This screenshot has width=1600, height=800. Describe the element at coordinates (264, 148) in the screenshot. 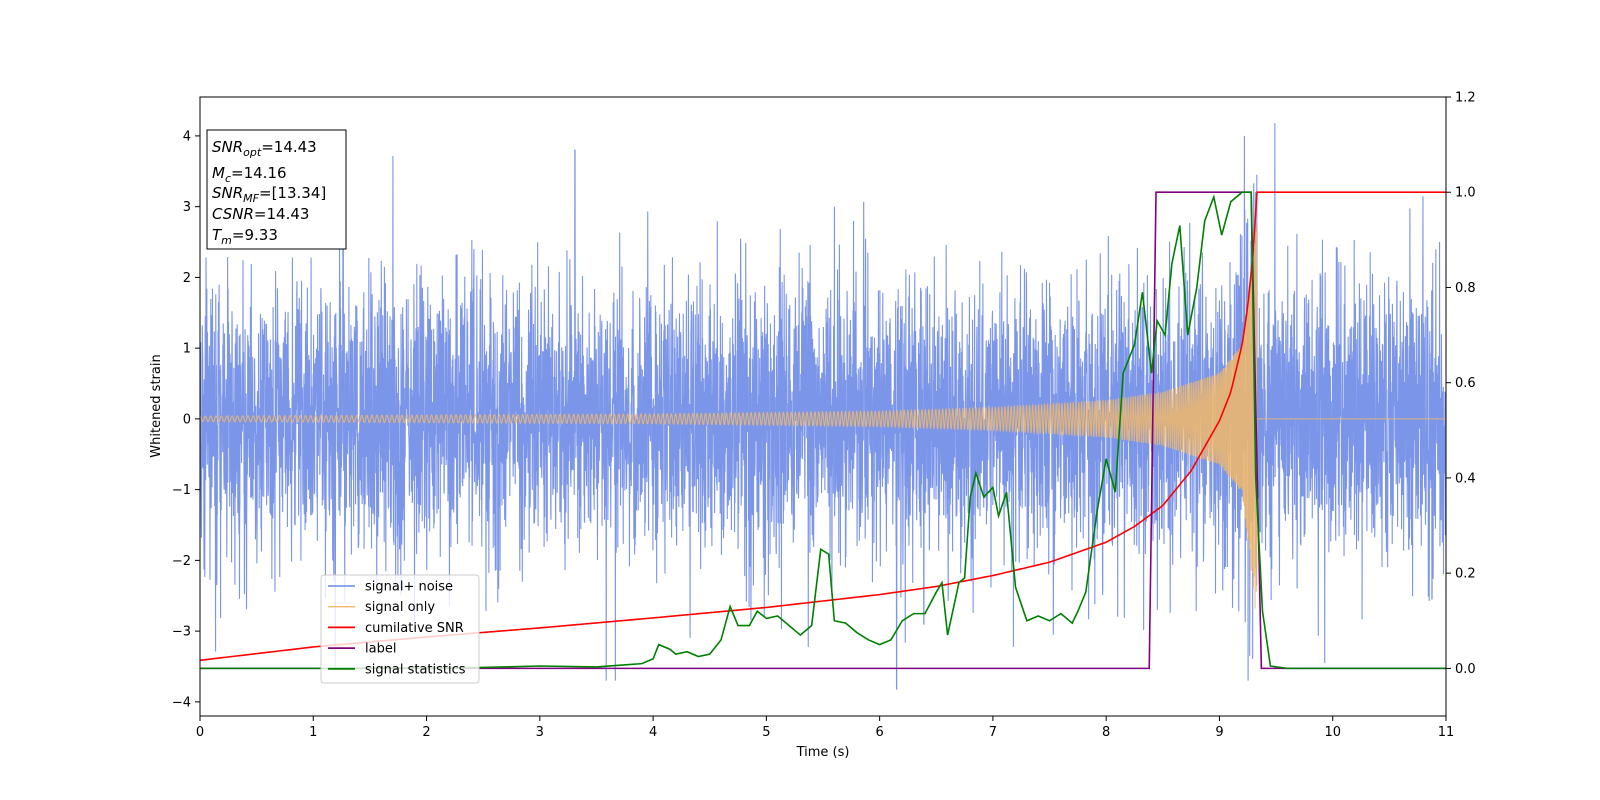

I see `info-box-line: SNRopt=14.43` at that location.